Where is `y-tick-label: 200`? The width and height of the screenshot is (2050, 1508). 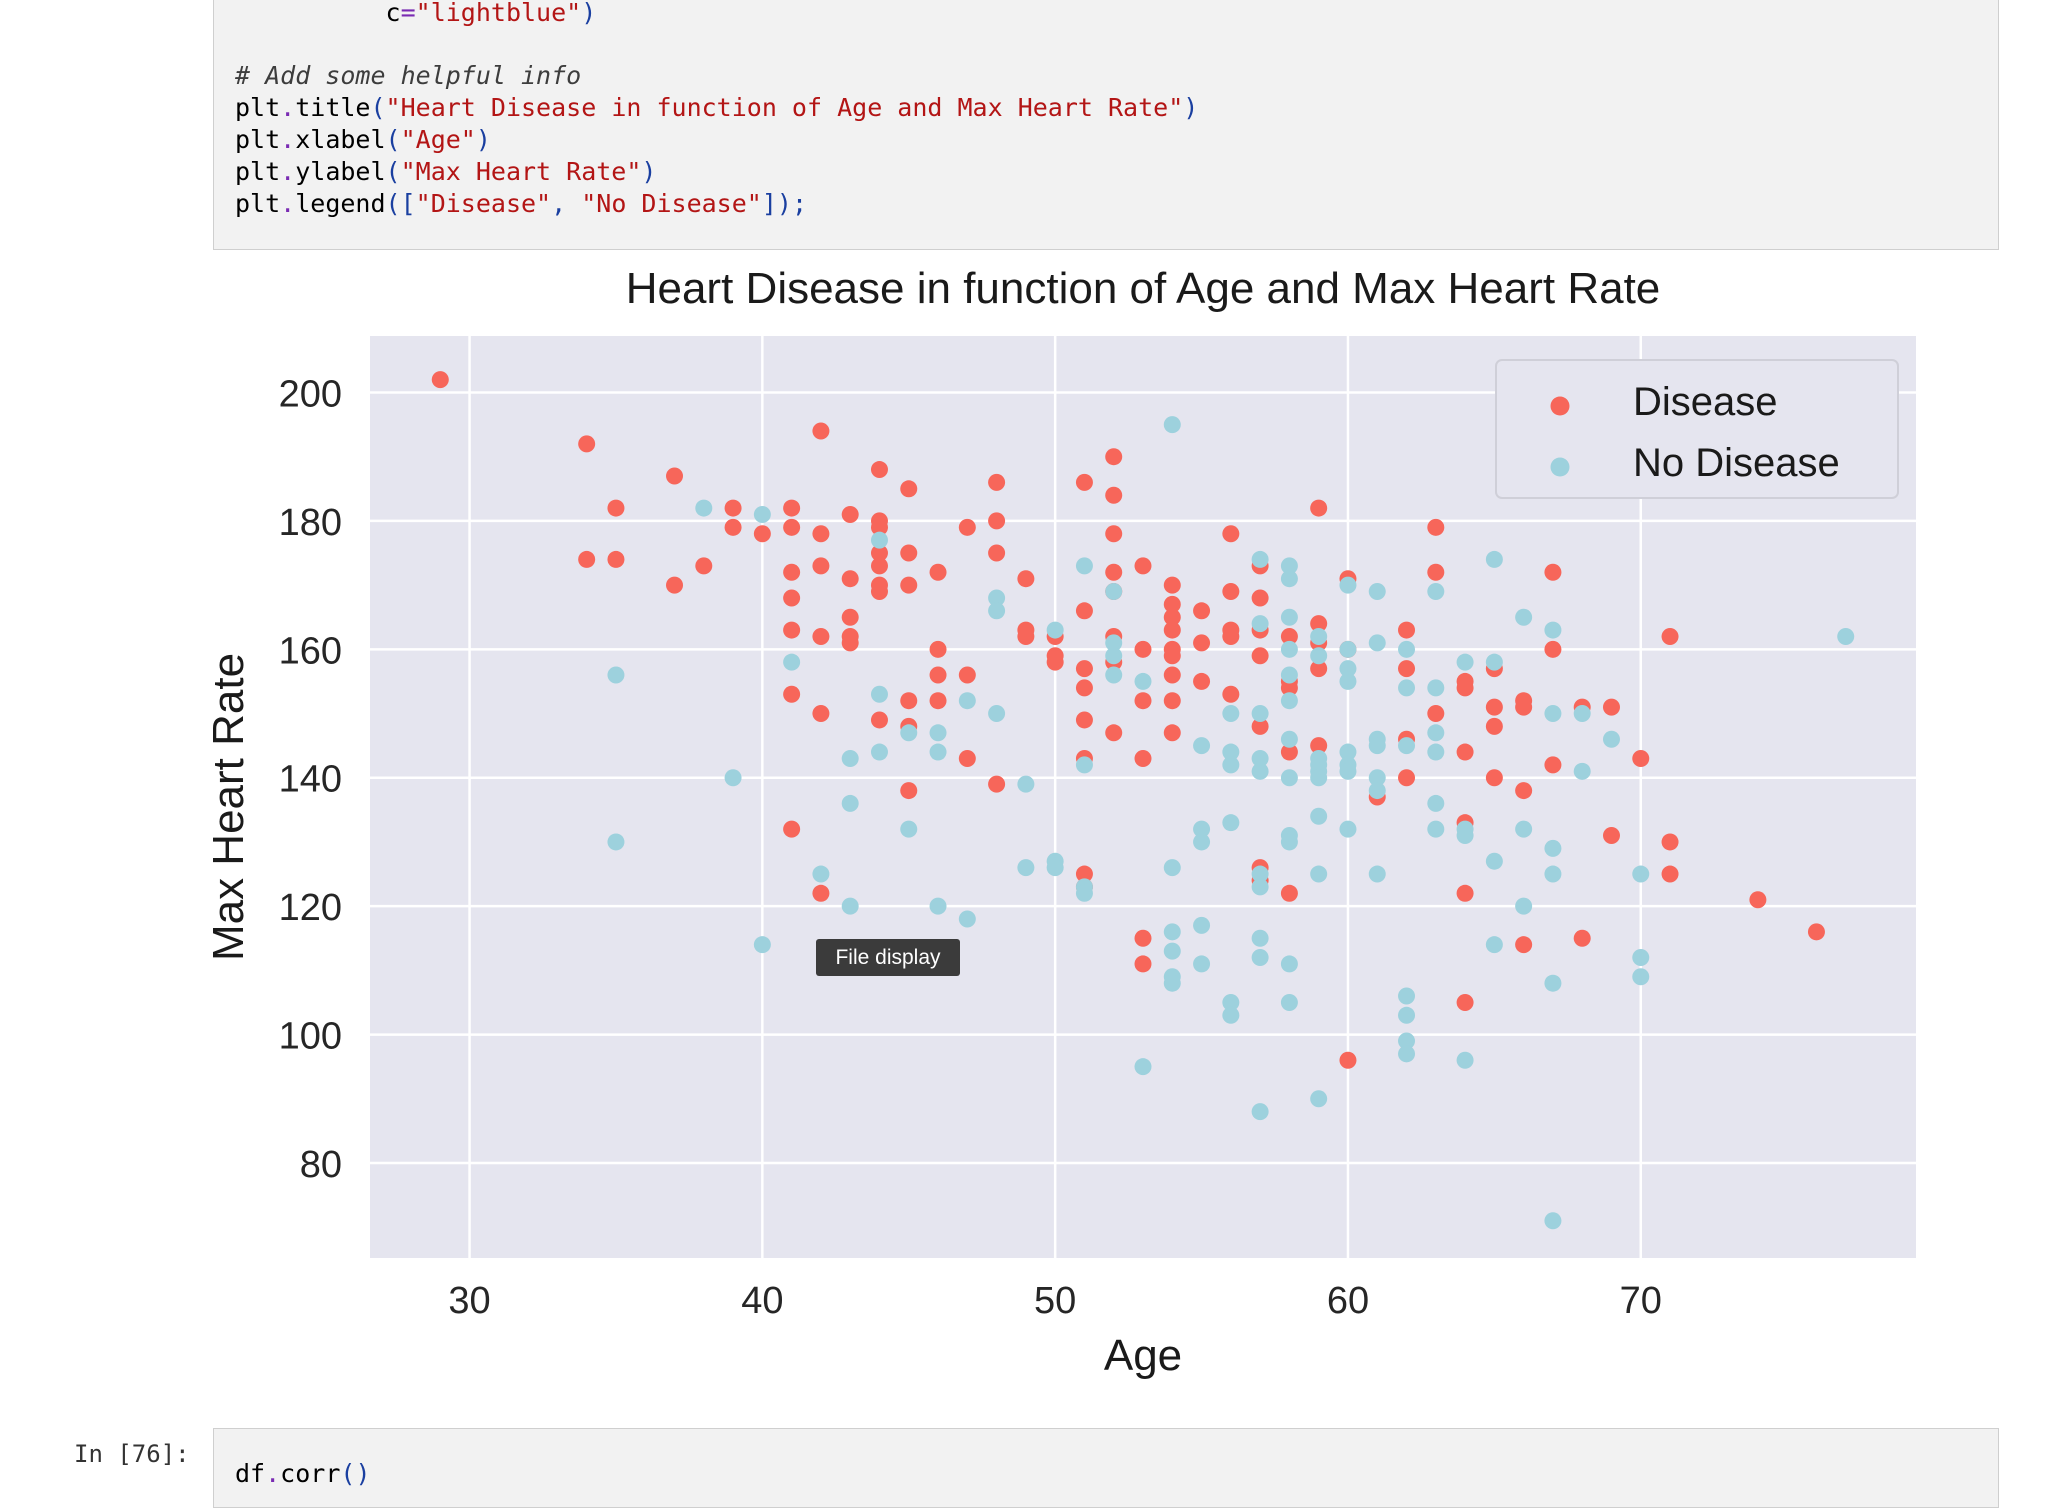 y-tick-label: 200 is located at coordinates (310, 395).